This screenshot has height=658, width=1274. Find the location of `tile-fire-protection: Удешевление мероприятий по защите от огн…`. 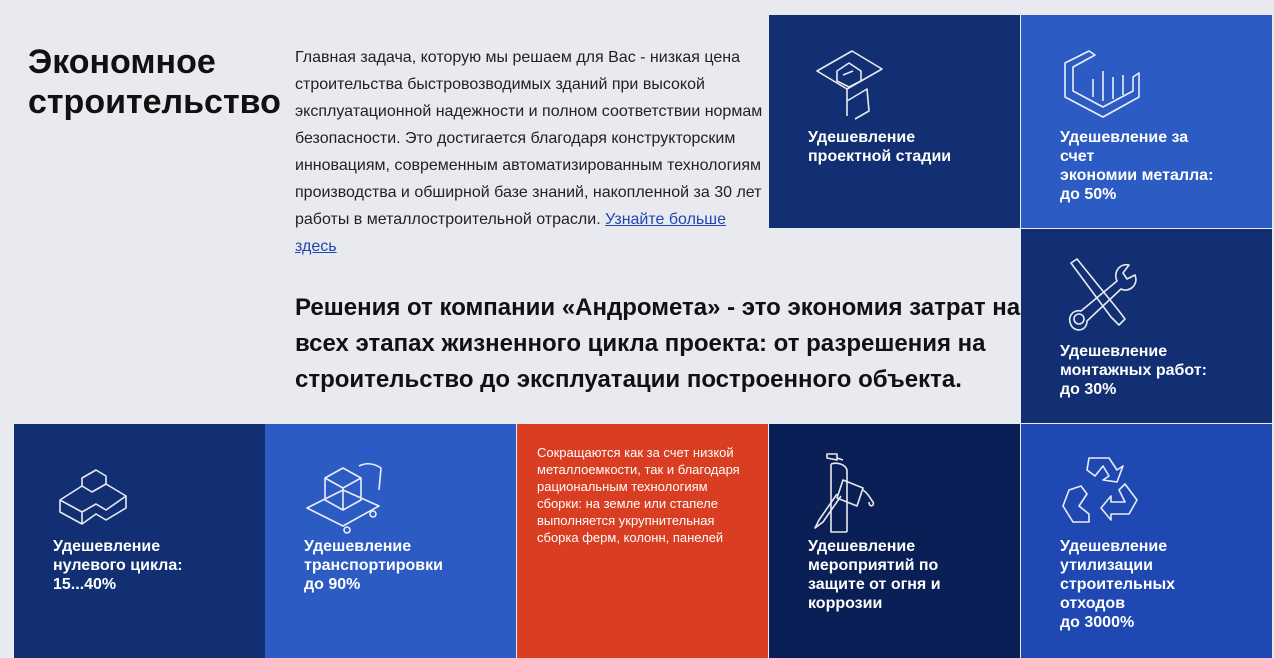

tile-fire-protection: Удешевление мероприятий по защите от огн… is located at coordinates (894, 541).